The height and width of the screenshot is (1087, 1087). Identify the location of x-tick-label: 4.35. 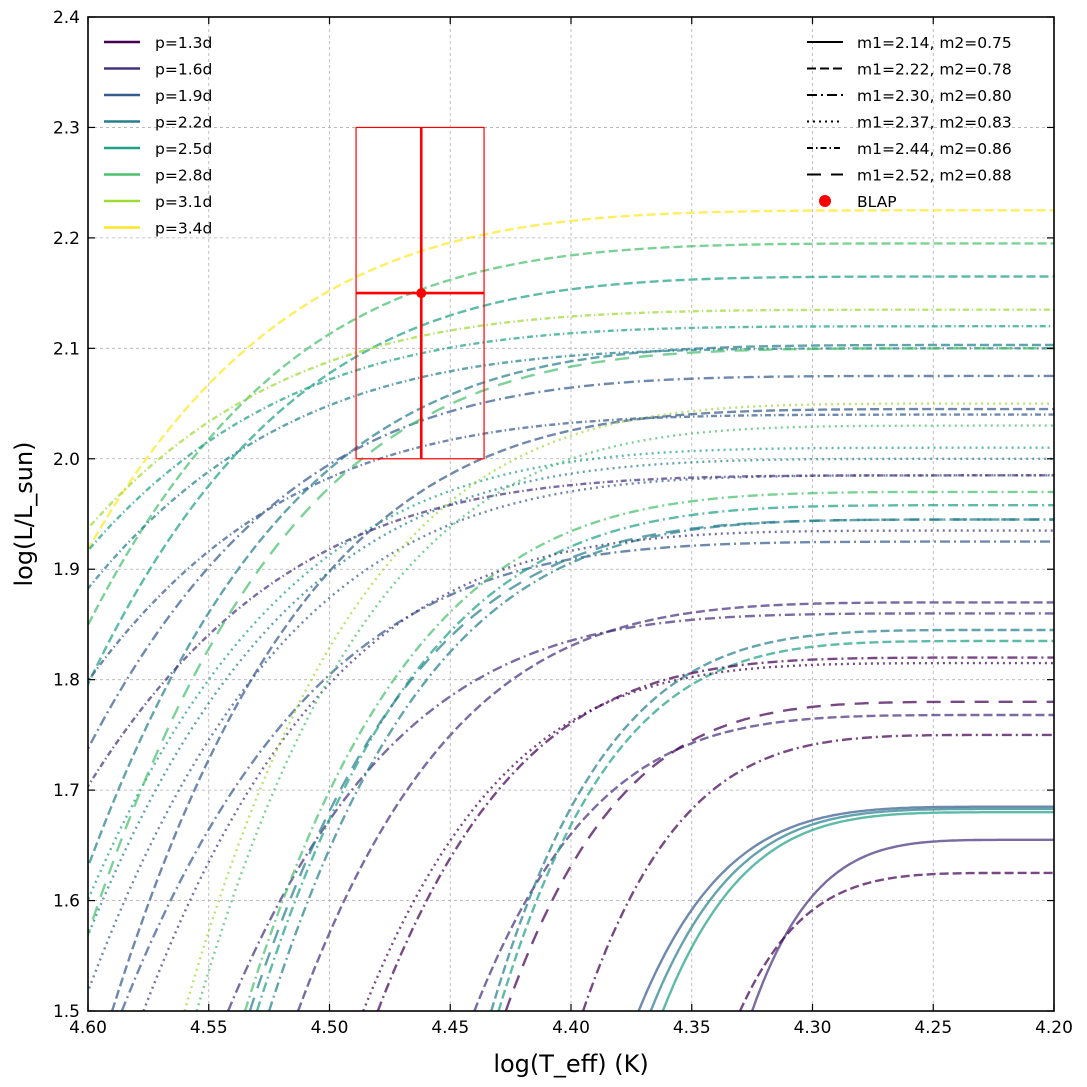
(692, 1028).